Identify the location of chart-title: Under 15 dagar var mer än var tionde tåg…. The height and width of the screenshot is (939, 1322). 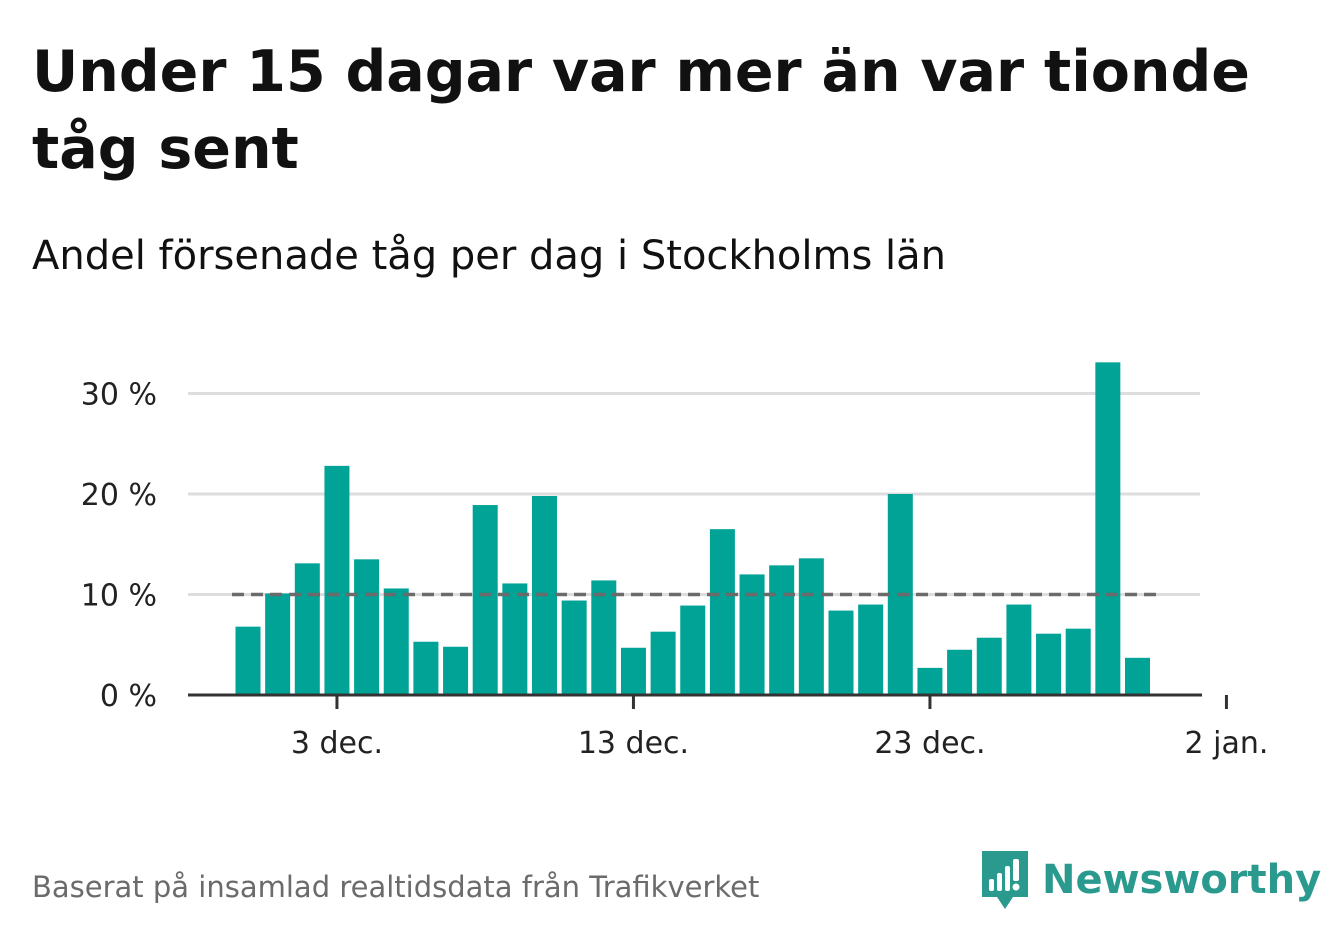
(641, 110).